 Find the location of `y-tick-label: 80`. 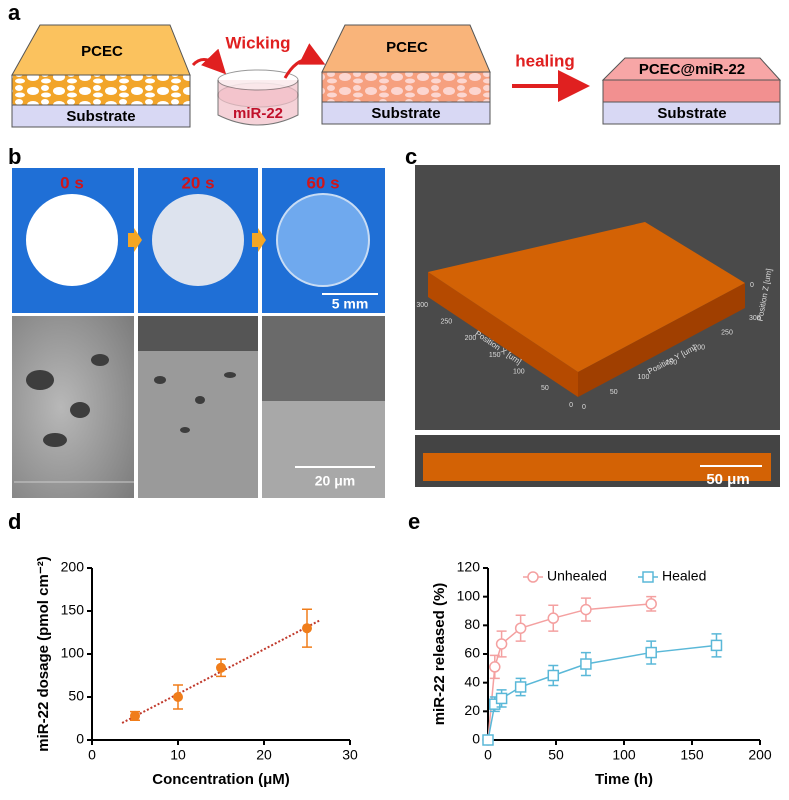

y-tick-label: 80 is located at coordinates (472, 624).